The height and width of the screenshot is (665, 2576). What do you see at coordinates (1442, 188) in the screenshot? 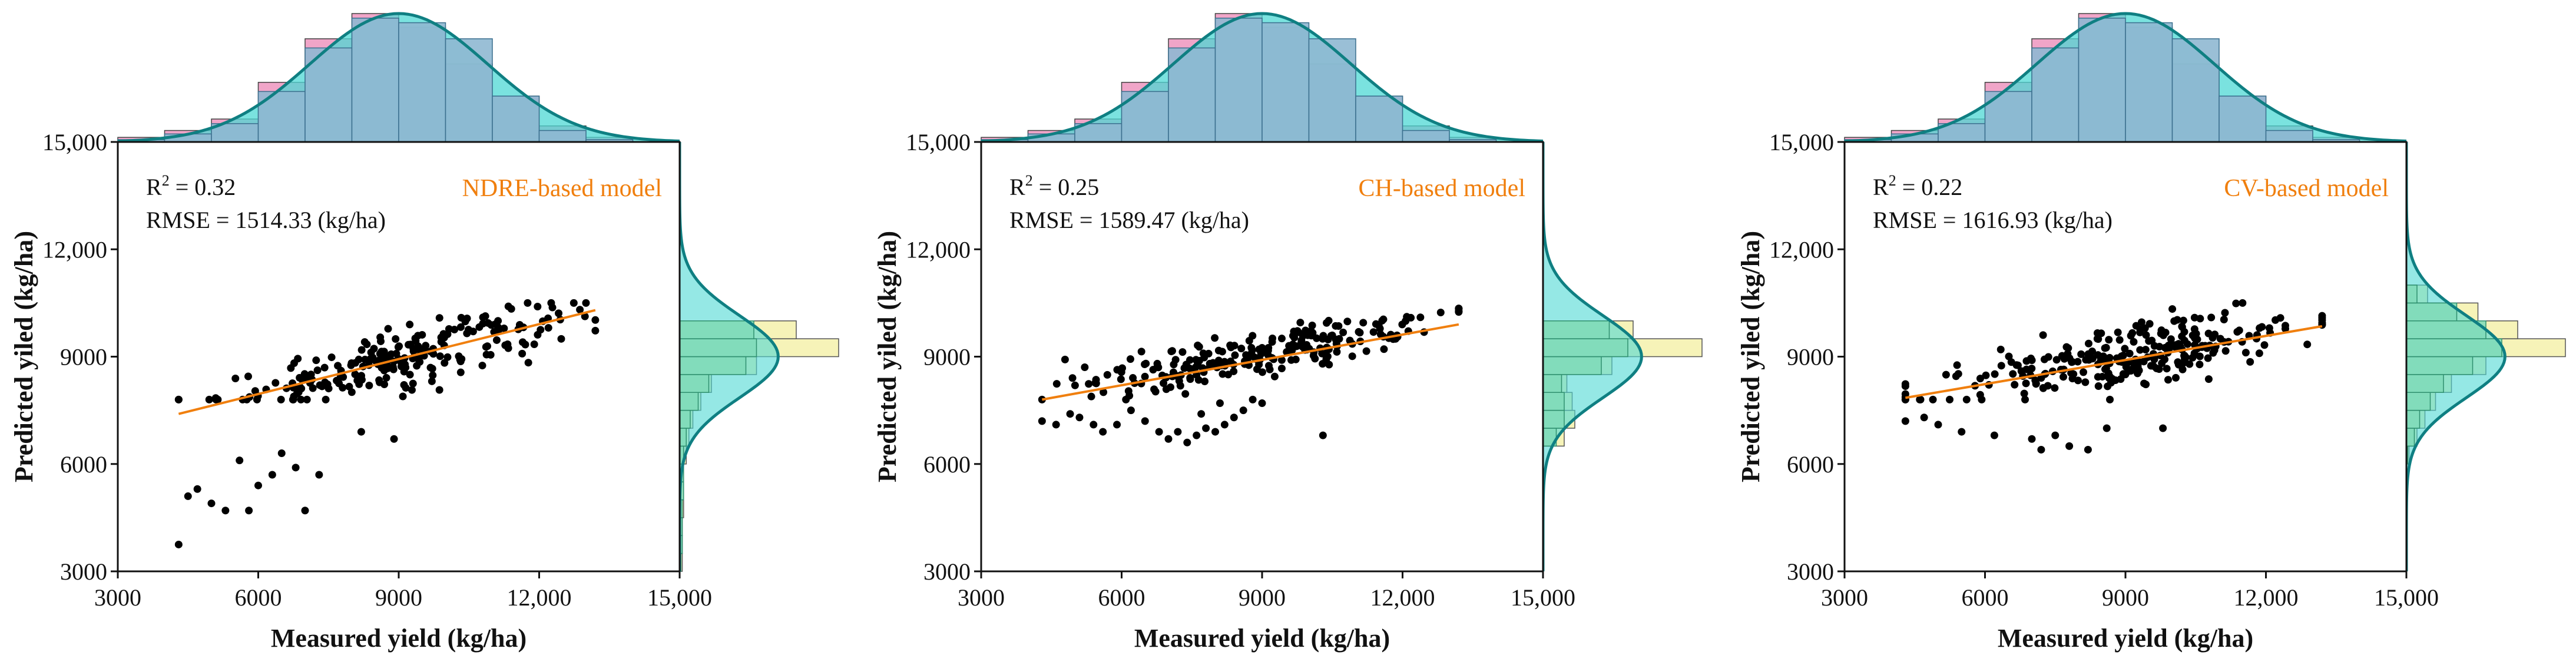
I see `model-label: CH-based model` at bounding box center [1442, 188].